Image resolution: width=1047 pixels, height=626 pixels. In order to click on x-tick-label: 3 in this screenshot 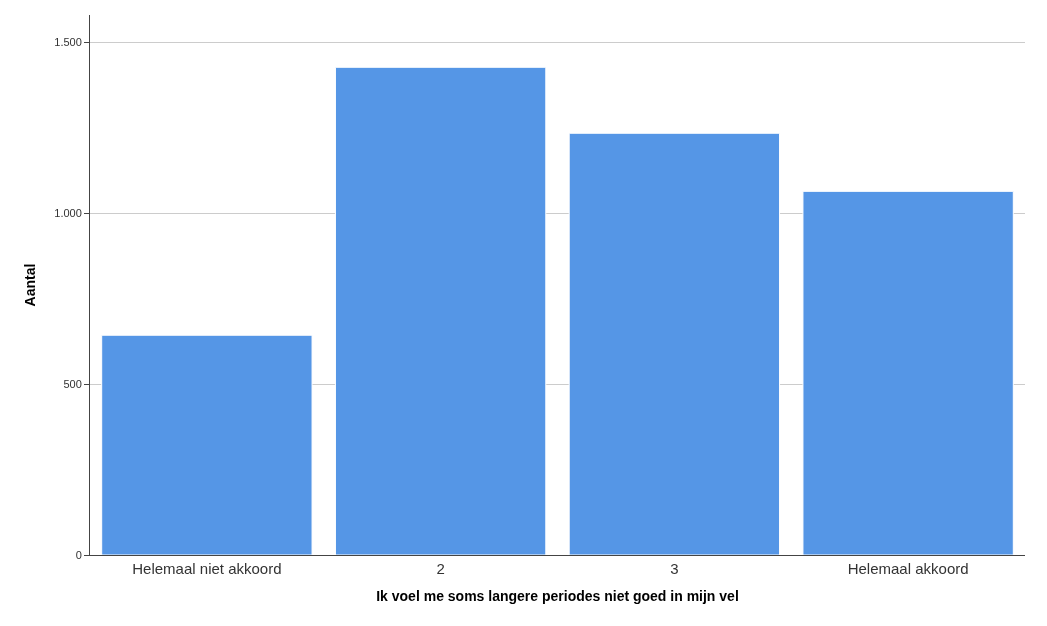, I will do `click(674, 568)`.